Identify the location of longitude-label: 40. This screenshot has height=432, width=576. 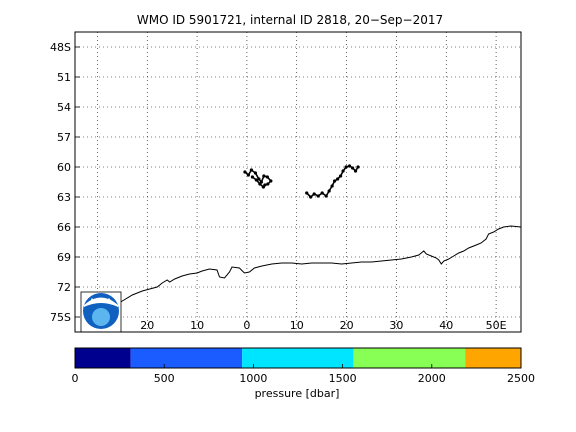
(446, 325).